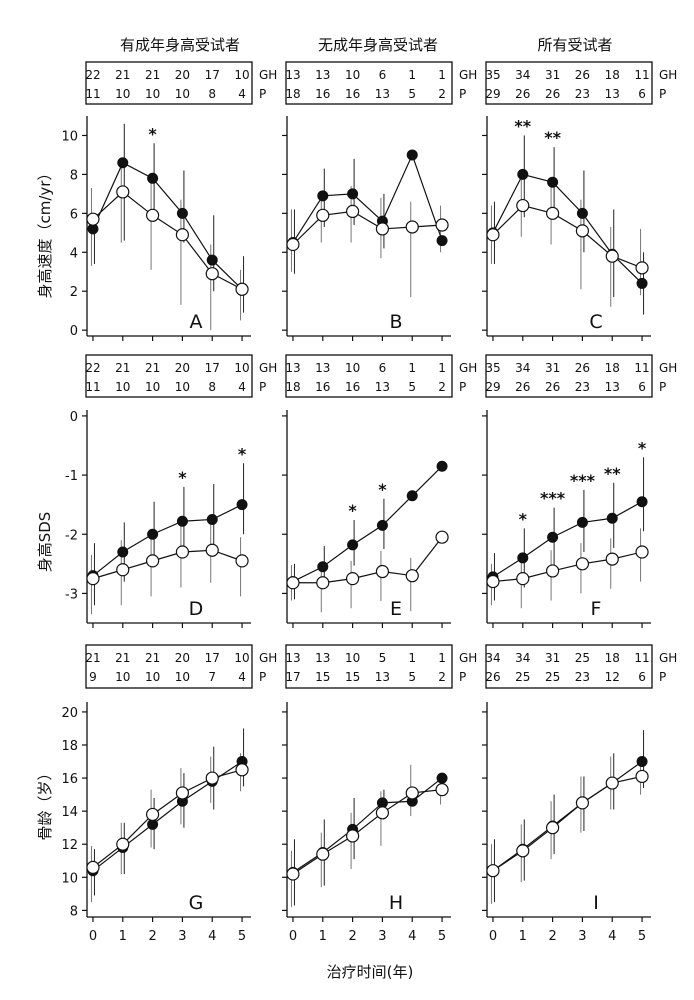  I want to click on y-tick-label: 8, so click(74, 911).